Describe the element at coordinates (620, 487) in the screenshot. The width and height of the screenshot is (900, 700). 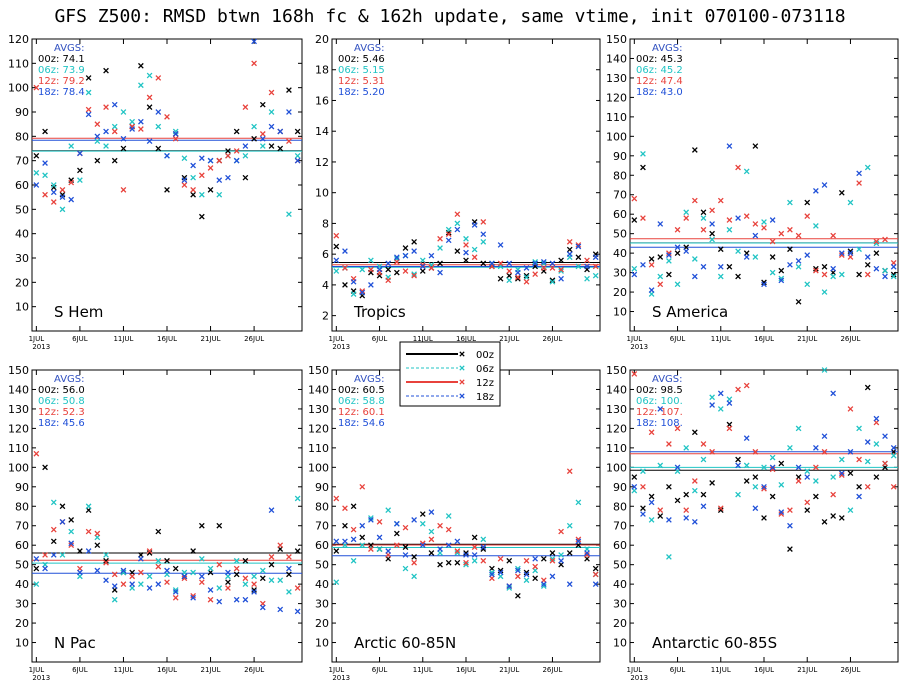
I see `y-tick-label: 90` at that location.